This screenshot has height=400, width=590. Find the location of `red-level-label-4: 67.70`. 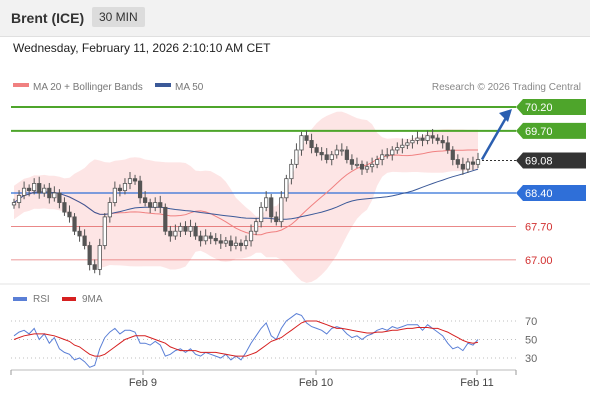

red-level-label-4: 67.70 is located at coordinates (539, 227).